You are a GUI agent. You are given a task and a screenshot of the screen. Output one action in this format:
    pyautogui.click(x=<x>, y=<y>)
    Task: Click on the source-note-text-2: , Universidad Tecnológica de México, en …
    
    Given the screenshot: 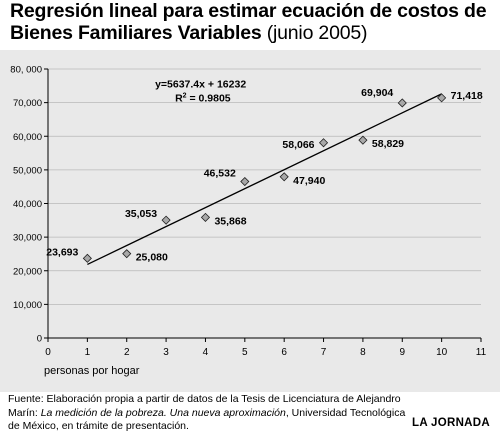 What is the action you would take?
    pyautogui.click(x=207, y=419)
    